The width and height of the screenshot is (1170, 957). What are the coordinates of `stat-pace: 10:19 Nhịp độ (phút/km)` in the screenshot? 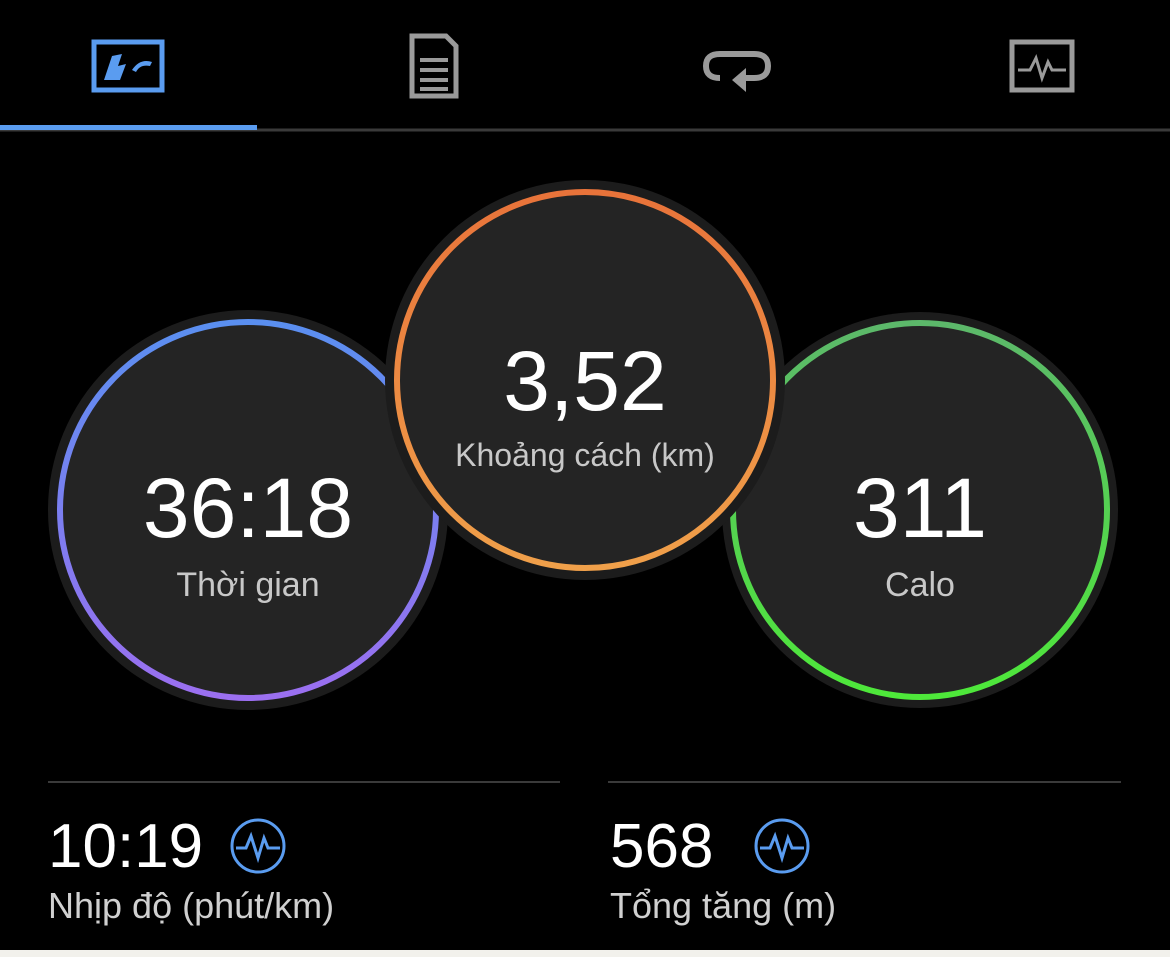 It's located at (304, 853).